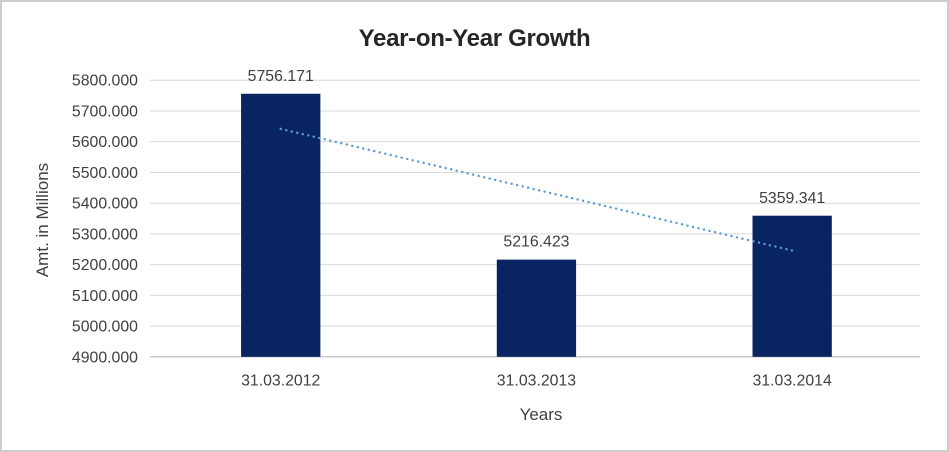 This screenshot has width=949, height=452. Describe the element at coordinates (105, 357) in the screenshot. I see `y-tick-label: 4900.000` at that location.